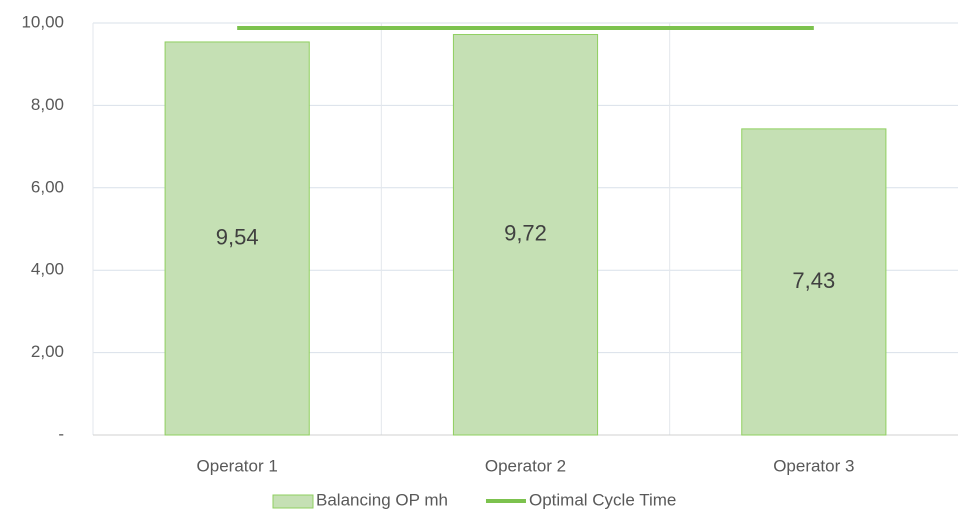  Describe the element at coordinates (47, 351) in the screenshot. I see `y-tick-label: 2,00` at that location.